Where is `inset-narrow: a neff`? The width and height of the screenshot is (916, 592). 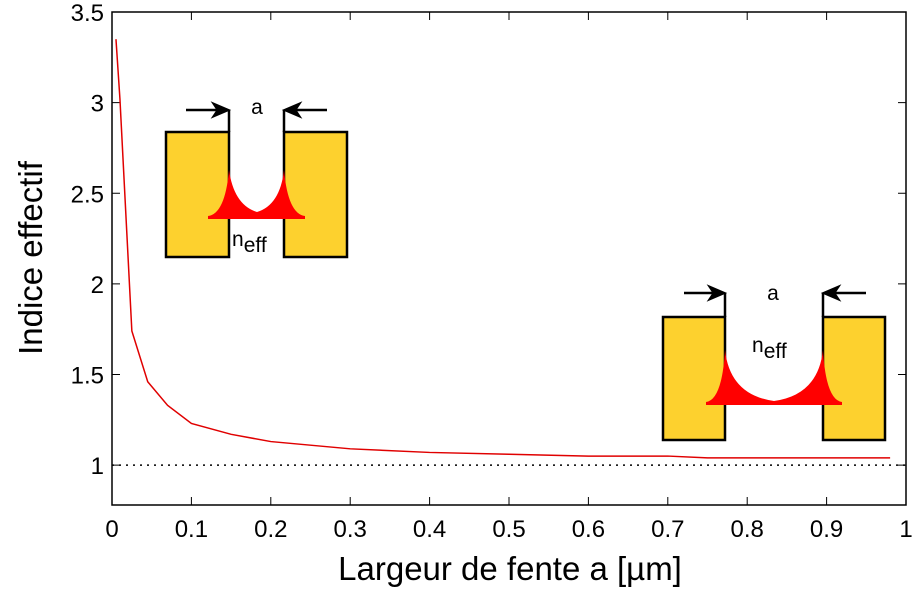 inset-narrow: a neff is located at coordinates (256, 177).